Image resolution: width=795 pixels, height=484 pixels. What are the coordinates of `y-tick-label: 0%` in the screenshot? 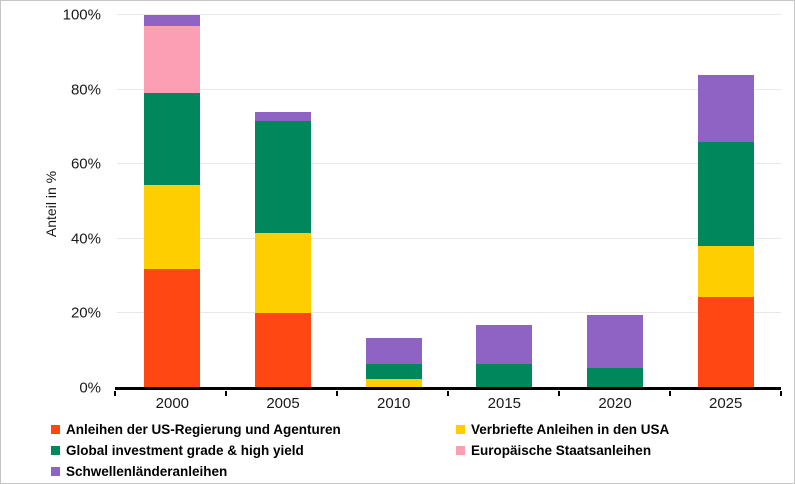 It's located at (90, 388).